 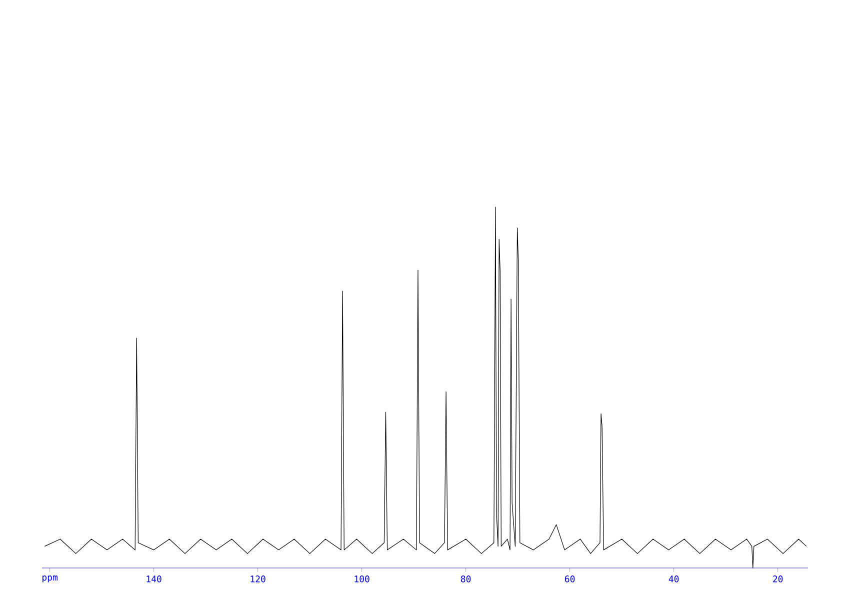 I want to click on x-tick-label: ppm, so click(x=50, y=579).